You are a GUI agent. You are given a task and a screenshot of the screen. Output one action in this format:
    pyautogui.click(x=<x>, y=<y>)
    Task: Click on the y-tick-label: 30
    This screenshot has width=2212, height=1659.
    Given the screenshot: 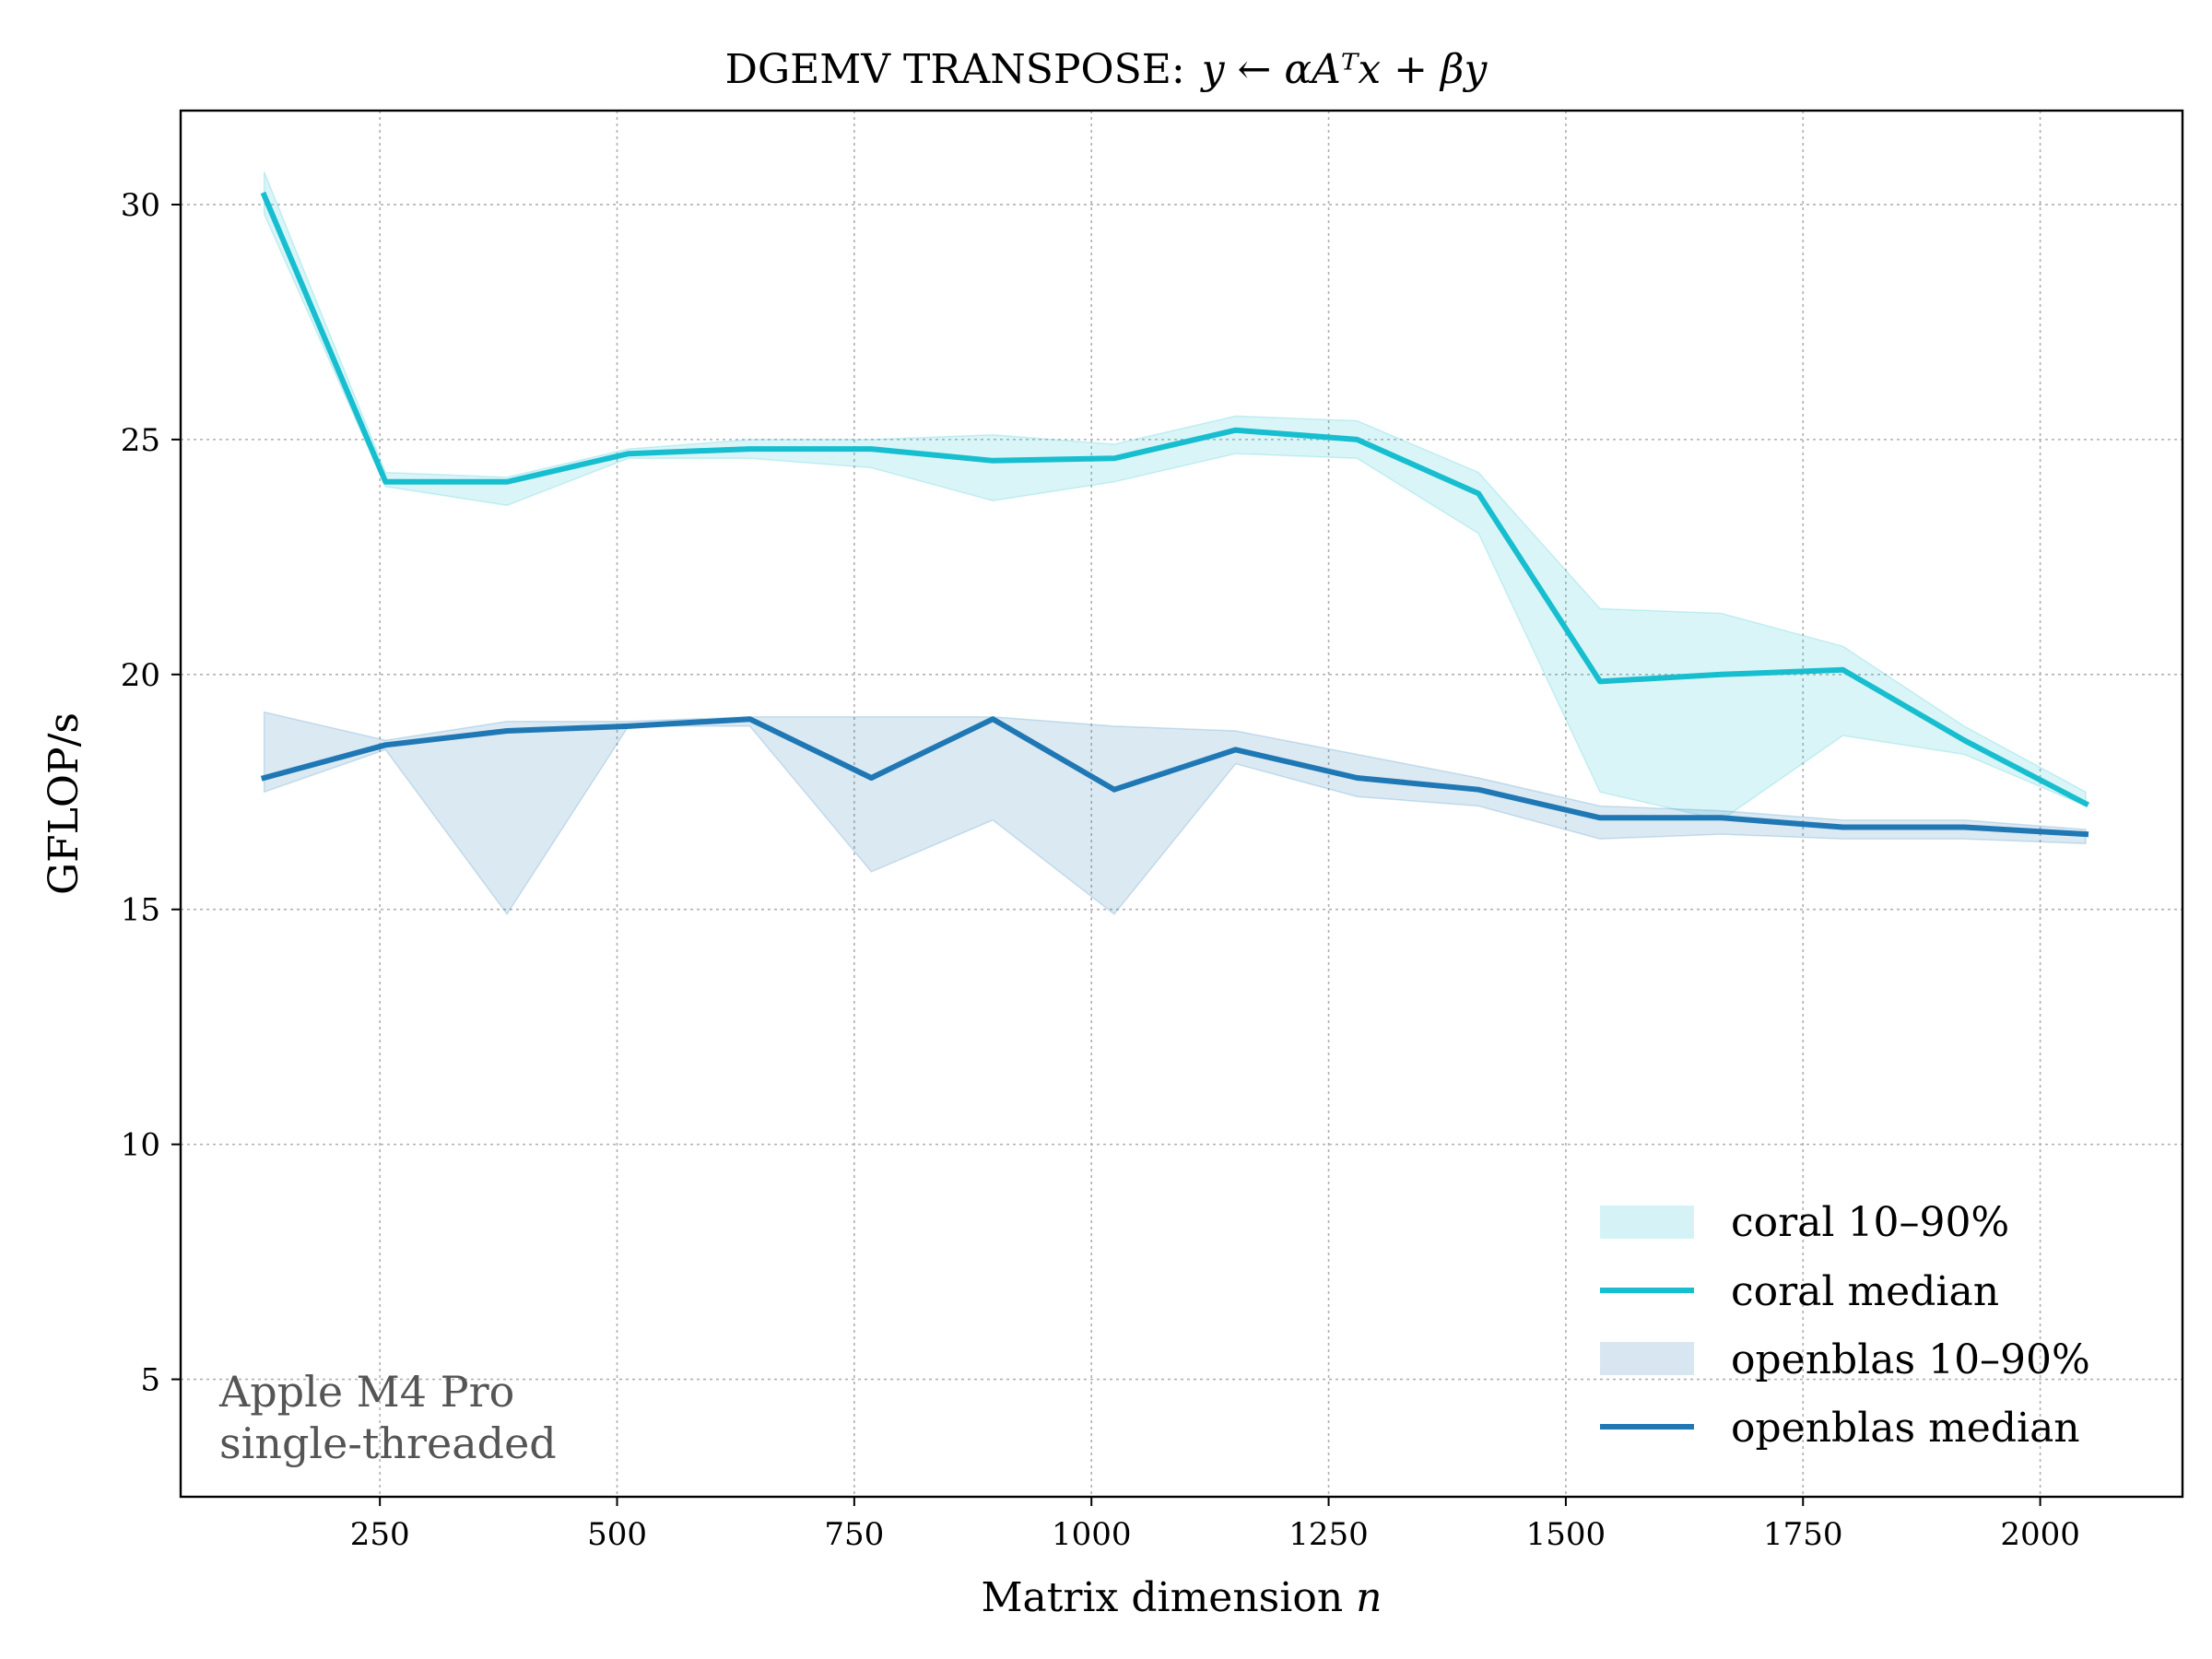 What is the action you would take?
    pyautogui.click(x=140, y=205)
    